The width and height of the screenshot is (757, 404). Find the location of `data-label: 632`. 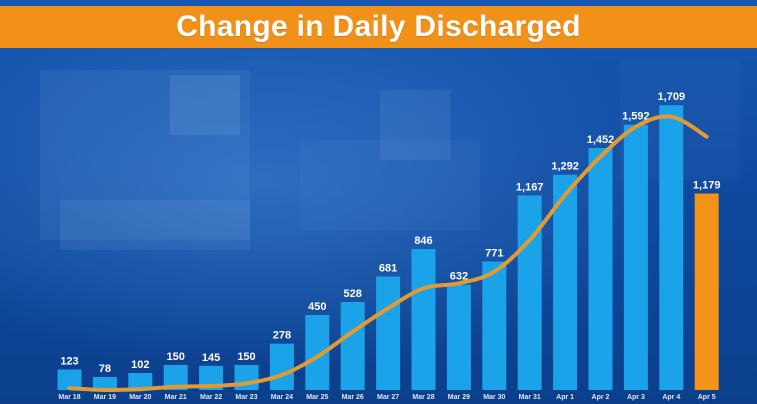

data-label: 632 is located at coordinates (459, 277).